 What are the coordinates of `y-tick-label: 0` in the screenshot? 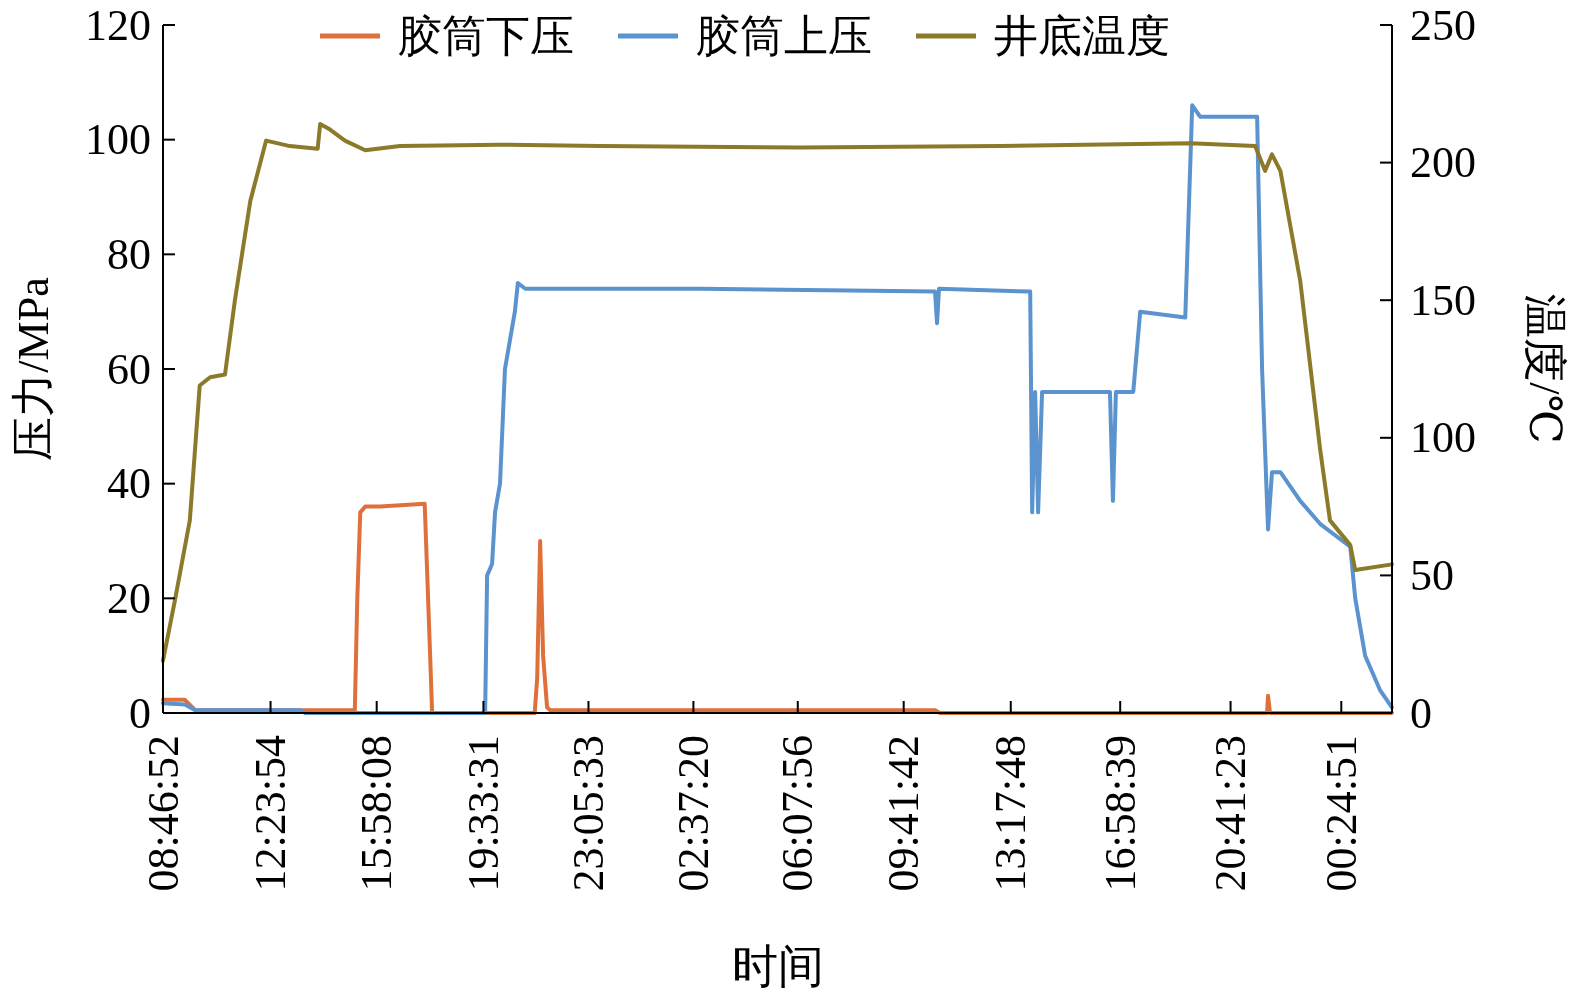 It's located at (140, 713).